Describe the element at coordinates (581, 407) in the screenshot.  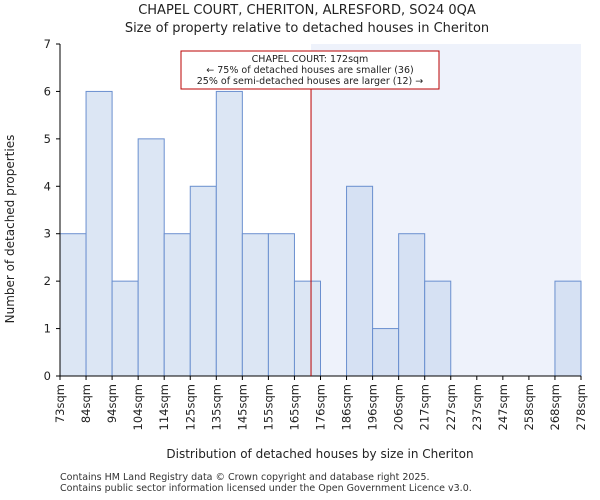
I see `x-tick-label: 278sqm` at that location.